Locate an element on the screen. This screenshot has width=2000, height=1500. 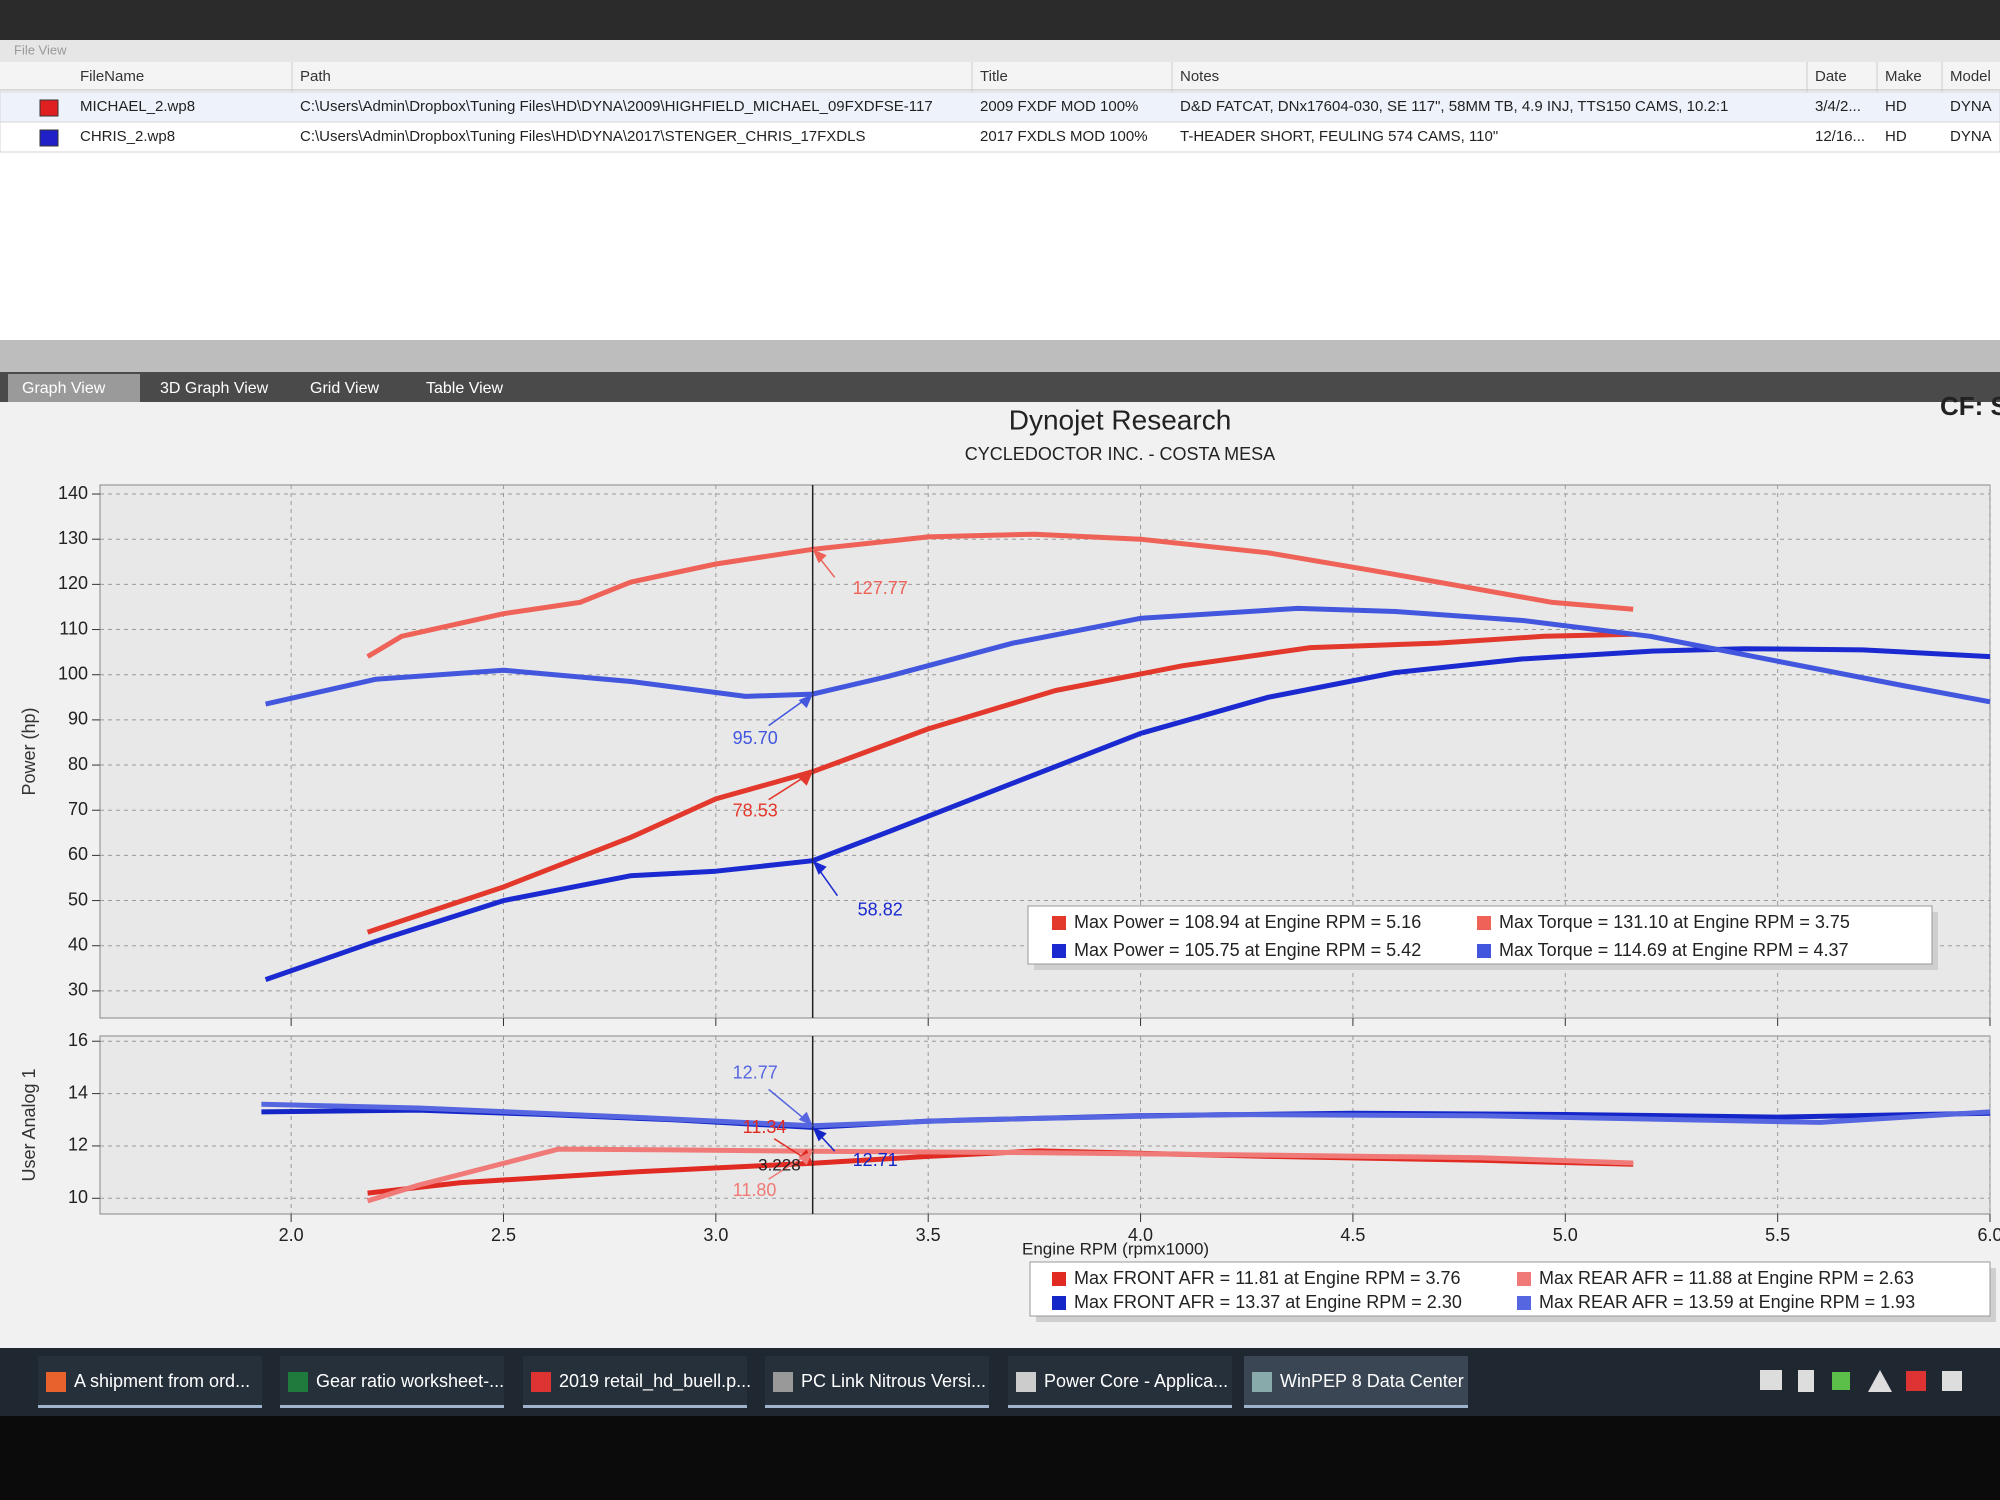
y-axis-label: Power (hp) is located at coordinates (29, 751).